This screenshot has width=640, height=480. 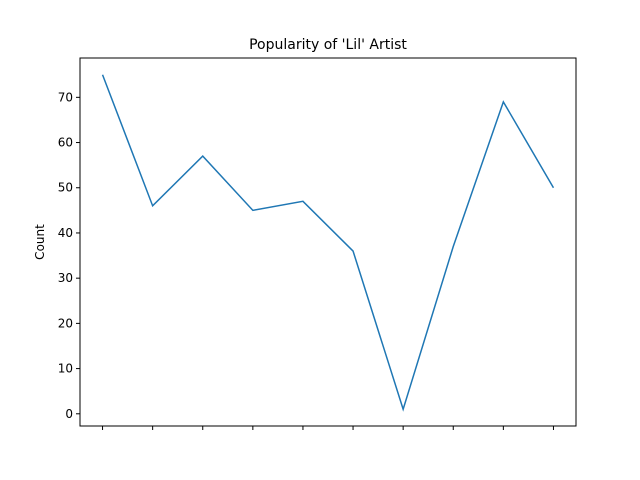 I want to click on y-tick-label: 10, so click(x=65, y=369).